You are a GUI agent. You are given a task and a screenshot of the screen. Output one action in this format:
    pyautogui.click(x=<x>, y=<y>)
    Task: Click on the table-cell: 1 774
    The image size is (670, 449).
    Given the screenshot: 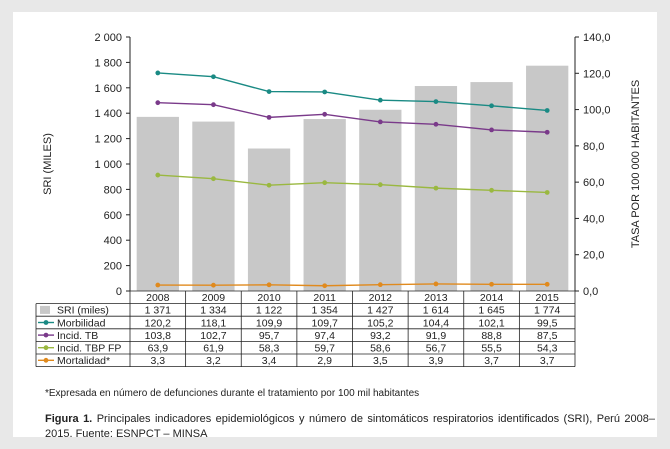 What is the action you would take?
    pyautogui.click(x=547, y=311)
    